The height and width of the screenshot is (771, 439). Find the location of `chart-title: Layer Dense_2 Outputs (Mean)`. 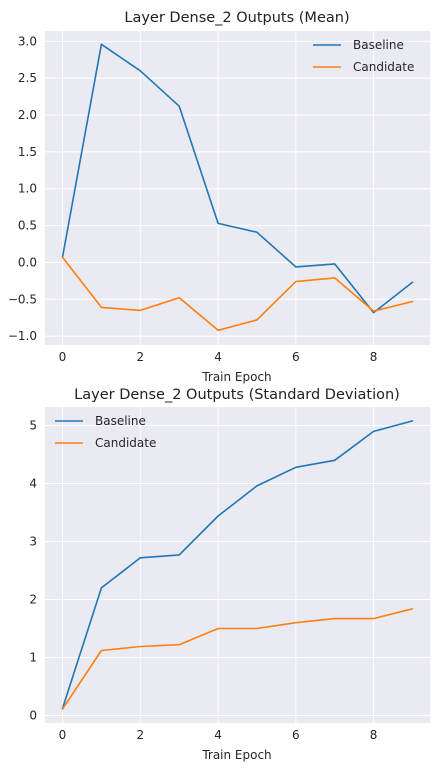

chart-title: Layer Dense_2 Outputs (Mean) is located at coordinates (236, 18).